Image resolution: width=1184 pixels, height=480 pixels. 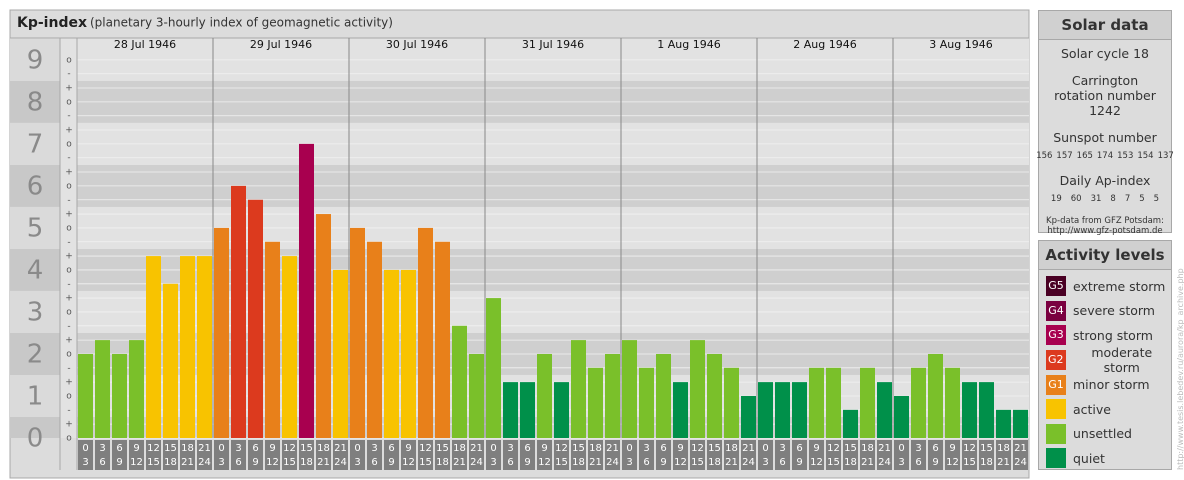 I want to click on ap-value: 7, so click(x=1127, y=199).